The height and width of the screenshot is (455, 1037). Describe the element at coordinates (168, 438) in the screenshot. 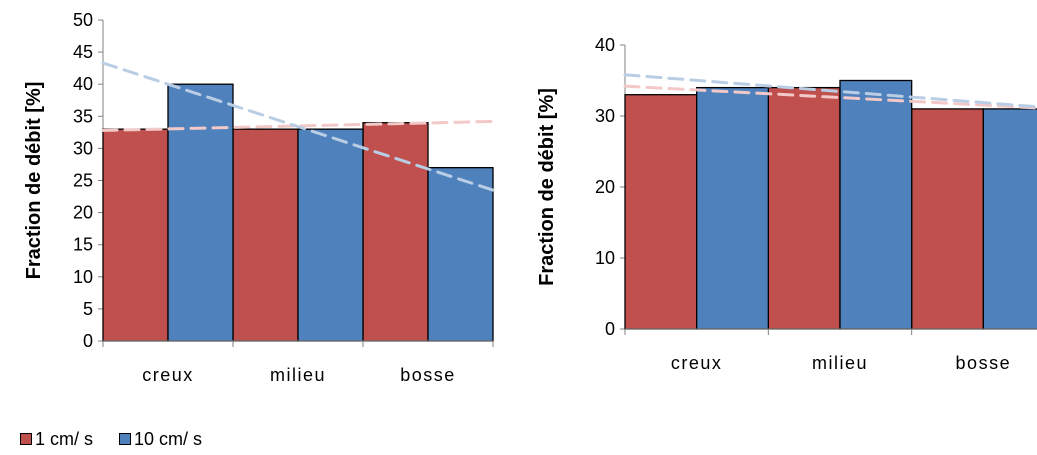

I see `legend-label-series-2: 10 cm/ s` at that location.